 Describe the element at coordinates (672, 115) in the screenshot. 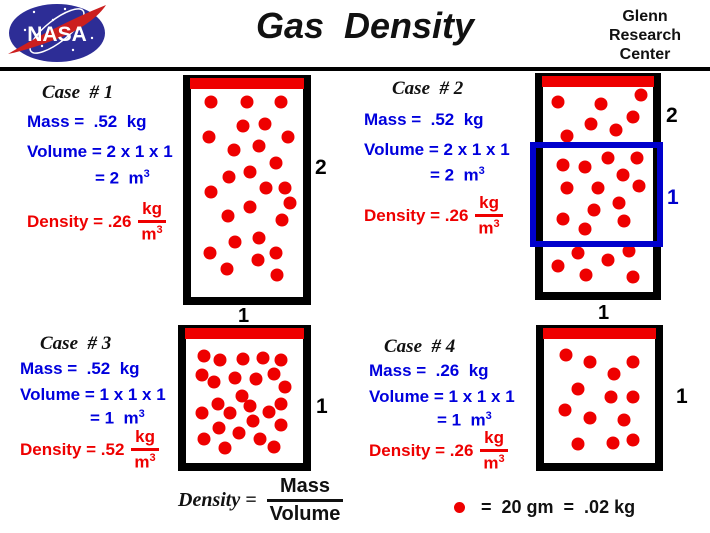

I see `case2-height-label: 2` at that location.